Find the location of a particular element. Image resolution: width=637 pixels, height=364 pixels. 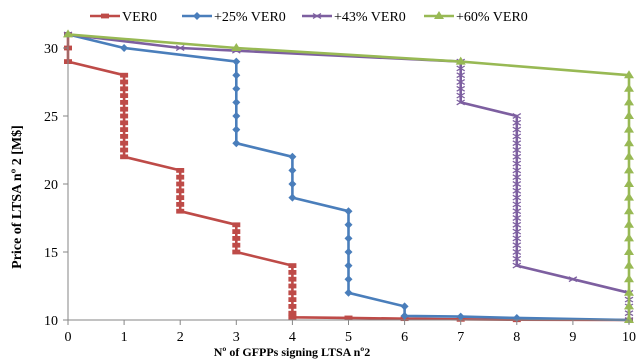

x-axis-title: Nº of GFPPs signing LTSA nº2 is located at coordinates (292, 352).